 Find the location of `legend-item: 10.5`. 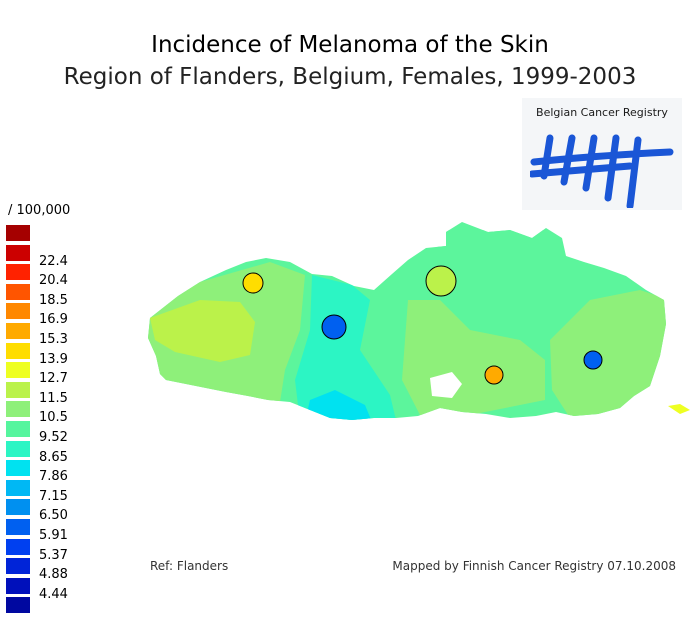

legend-item: 10.5 is located at coordinates (51, 413).